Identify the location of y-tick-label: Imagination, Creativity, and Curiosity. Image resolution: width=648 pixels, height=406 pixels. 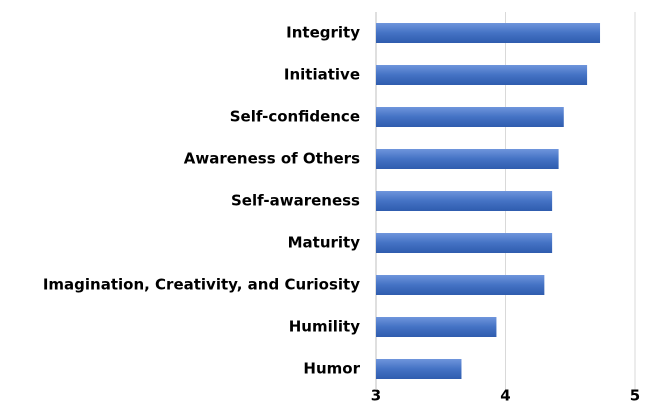
(201, 285).